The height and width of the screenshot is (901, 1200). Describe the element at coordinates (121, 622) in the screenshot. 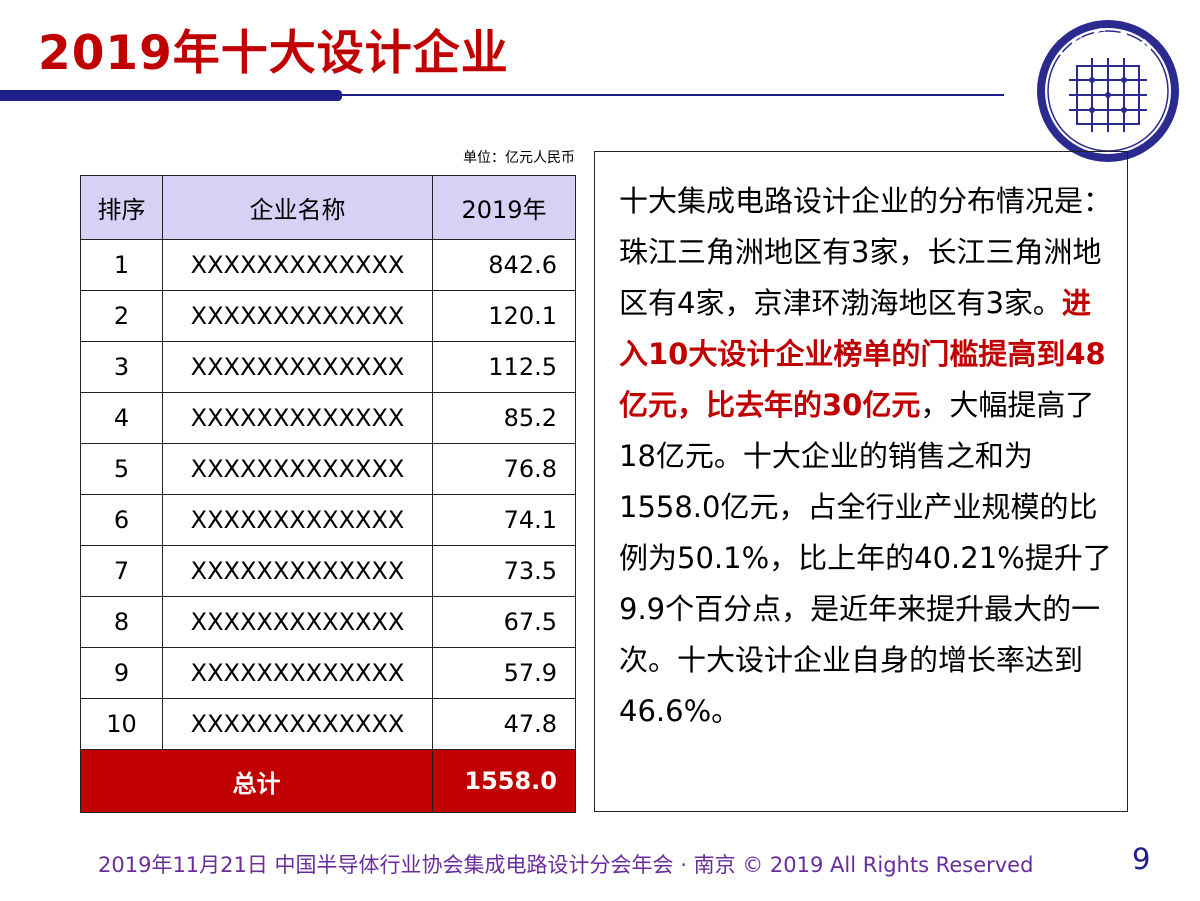

I see `cell-rank: 8` at that location.